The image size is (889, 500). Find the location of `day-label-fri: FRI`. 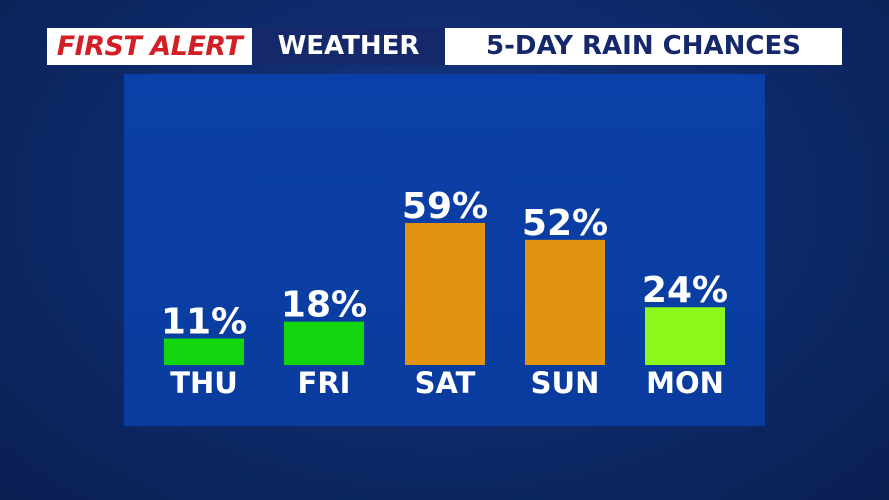

day-label-fri: FRI is located at coordinates (324, 383).